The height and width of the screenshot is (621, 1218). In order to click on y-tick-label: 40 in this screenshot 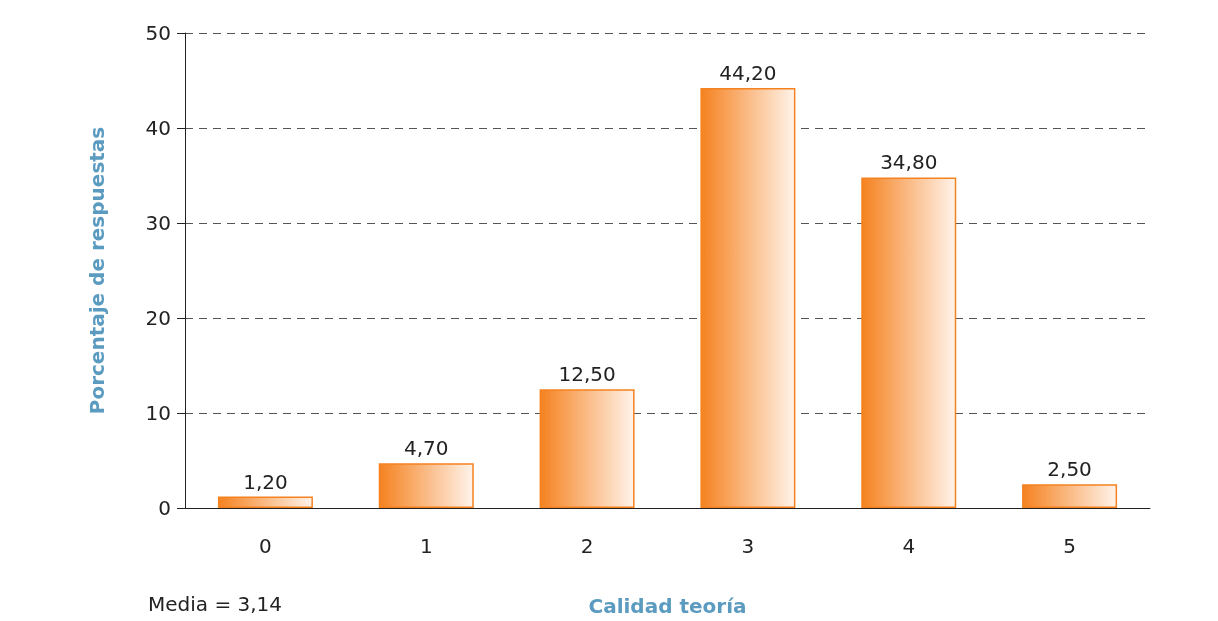, I will do `click(158, 128)`.